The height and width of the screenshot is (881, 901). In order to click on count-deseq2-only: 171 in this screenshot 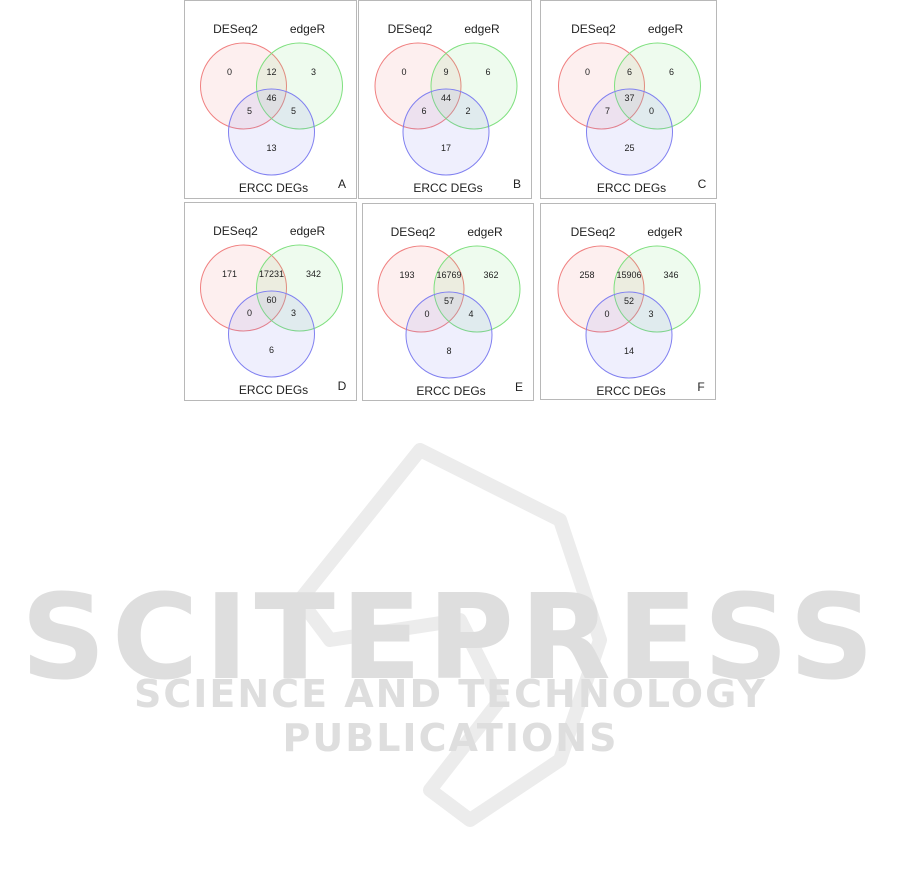, I will do `click(229, 274)`.